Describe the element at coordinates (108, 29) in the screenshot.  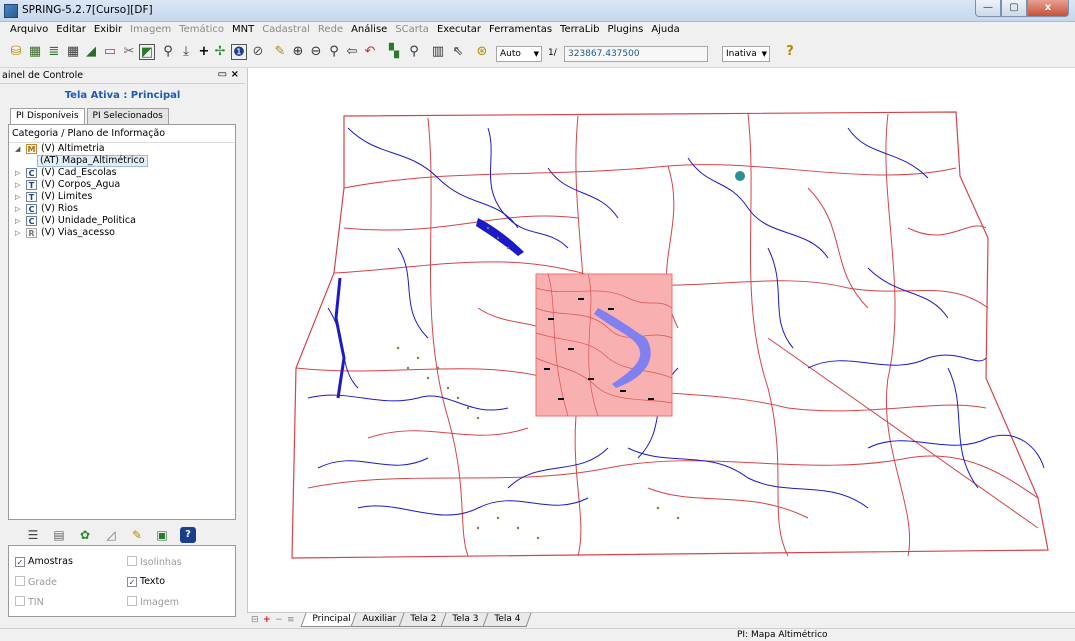
I see `menu-exibir: Exibir` at that location.